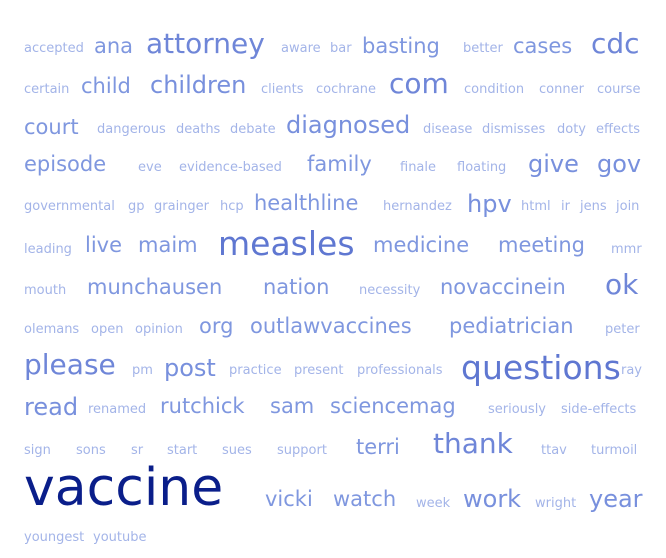 The image size is (666, 558). I want to click on word-link: episode, so click(65, 164).